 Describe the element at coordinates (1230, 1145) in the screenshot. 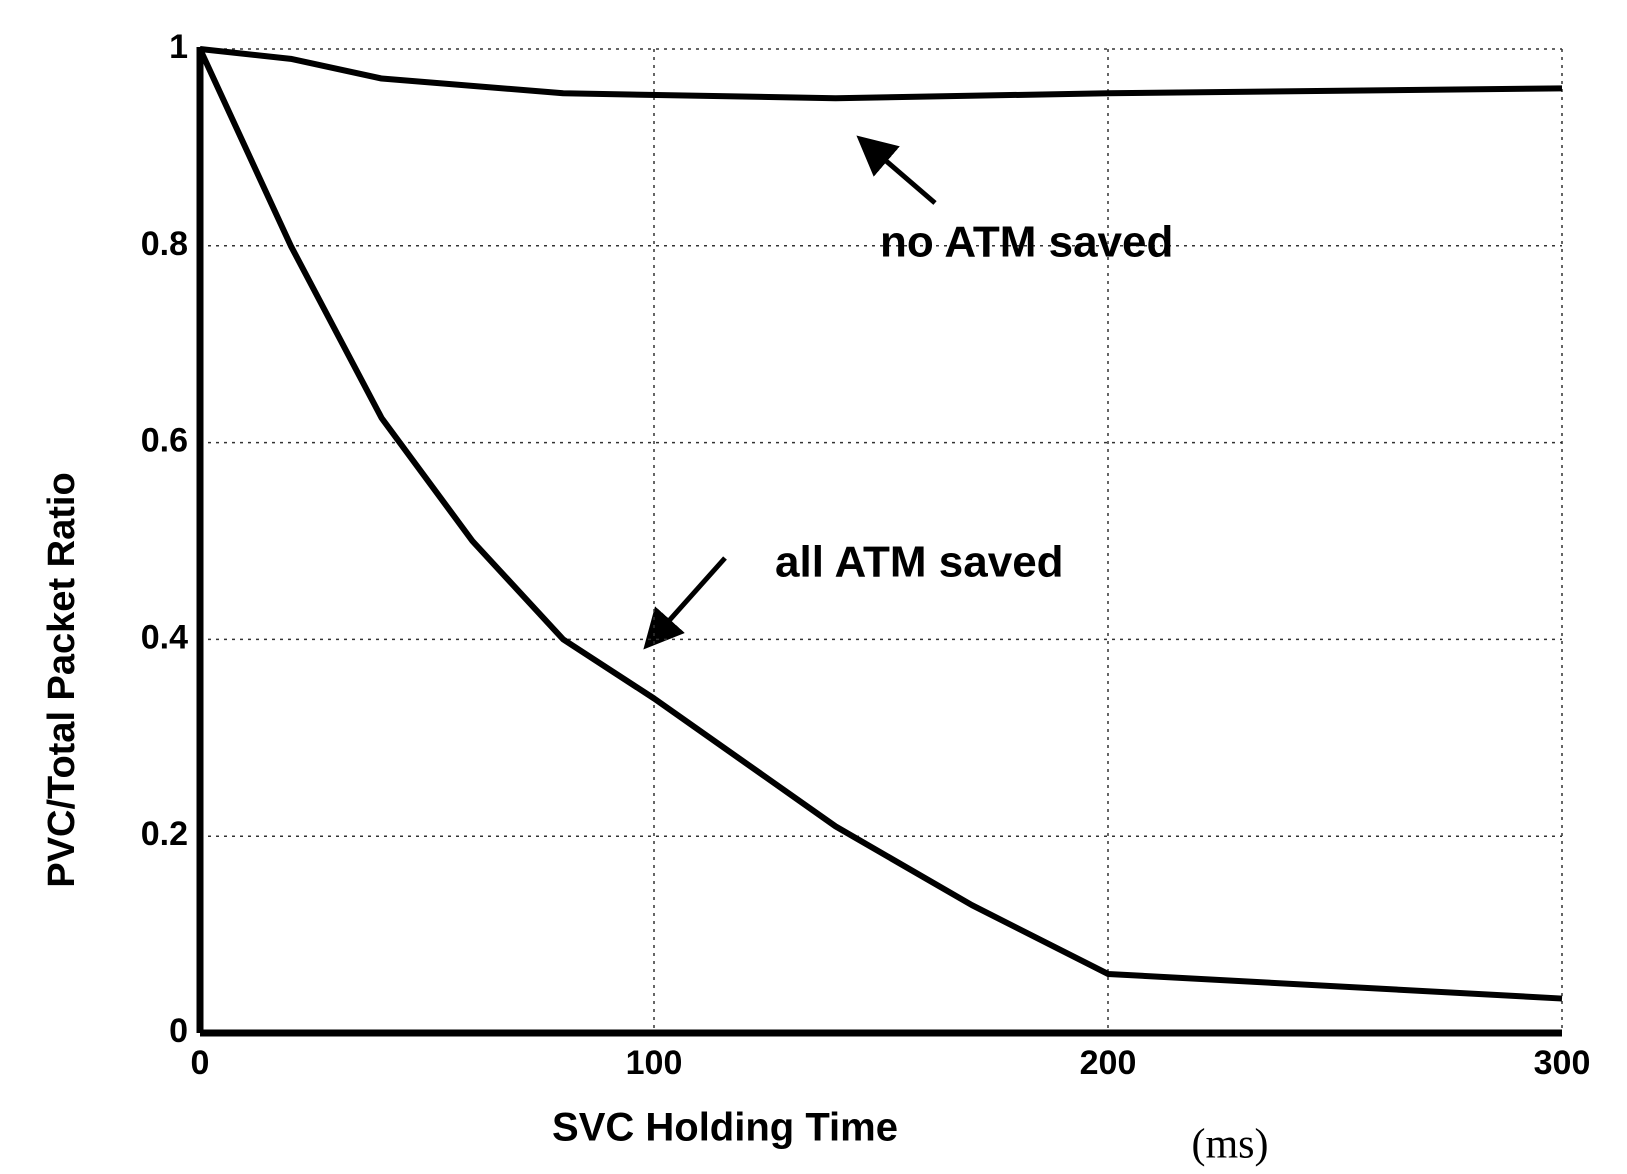

I see `x-axis-unit: (ms)` at that location.